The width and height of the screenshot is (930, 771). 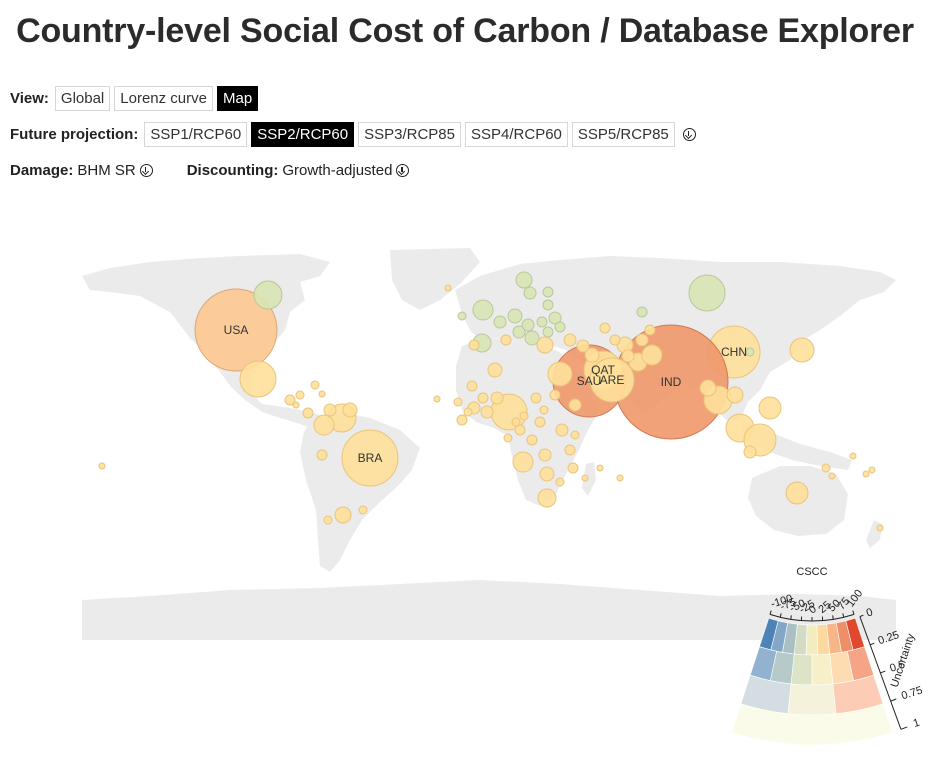 I want to click on view-option-lorenz-curve: Lorenz curve, so click(x=163, y=98).